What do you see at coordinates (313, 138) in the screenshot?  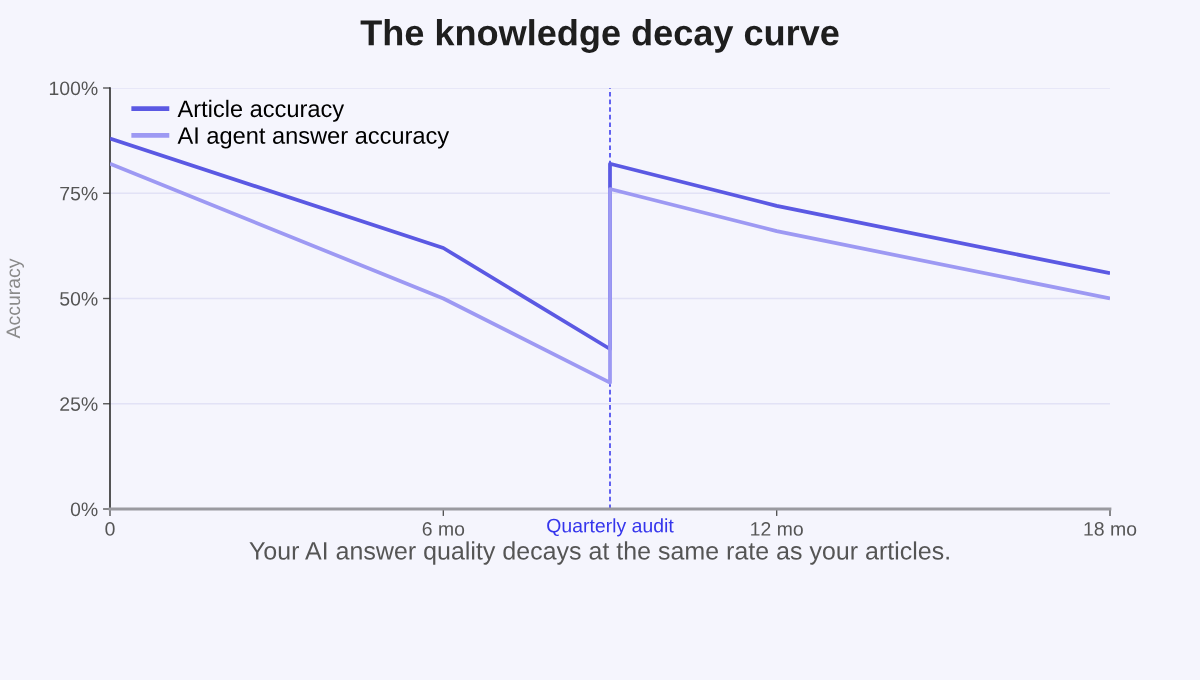 I see `legend-label: AI agent answer accuracy` at bounding box center [313, 138].